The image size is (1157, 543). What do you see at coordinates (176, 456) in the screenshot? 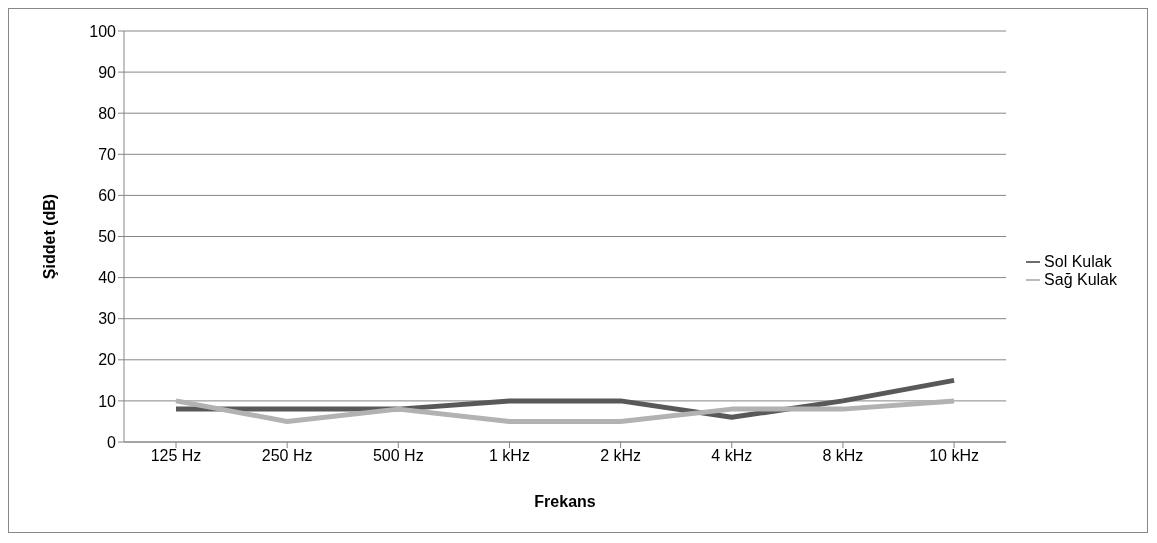
I see `x-tick-label: 125 Hz` at bounding box center [176, 456].